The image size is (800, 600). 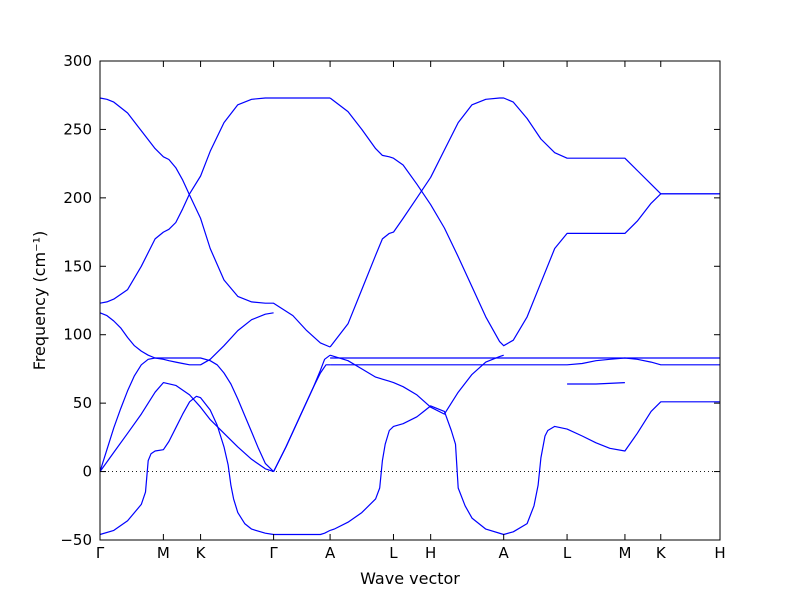 I want to click on y-tick-label: 0, so click(x=87, y=472).